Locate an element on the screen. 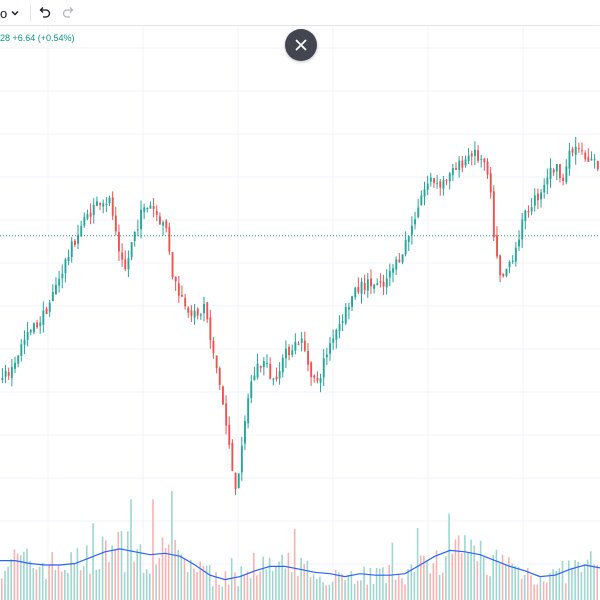 The image size is (600, 600). undo-icon is located at coordinates (45, 12).